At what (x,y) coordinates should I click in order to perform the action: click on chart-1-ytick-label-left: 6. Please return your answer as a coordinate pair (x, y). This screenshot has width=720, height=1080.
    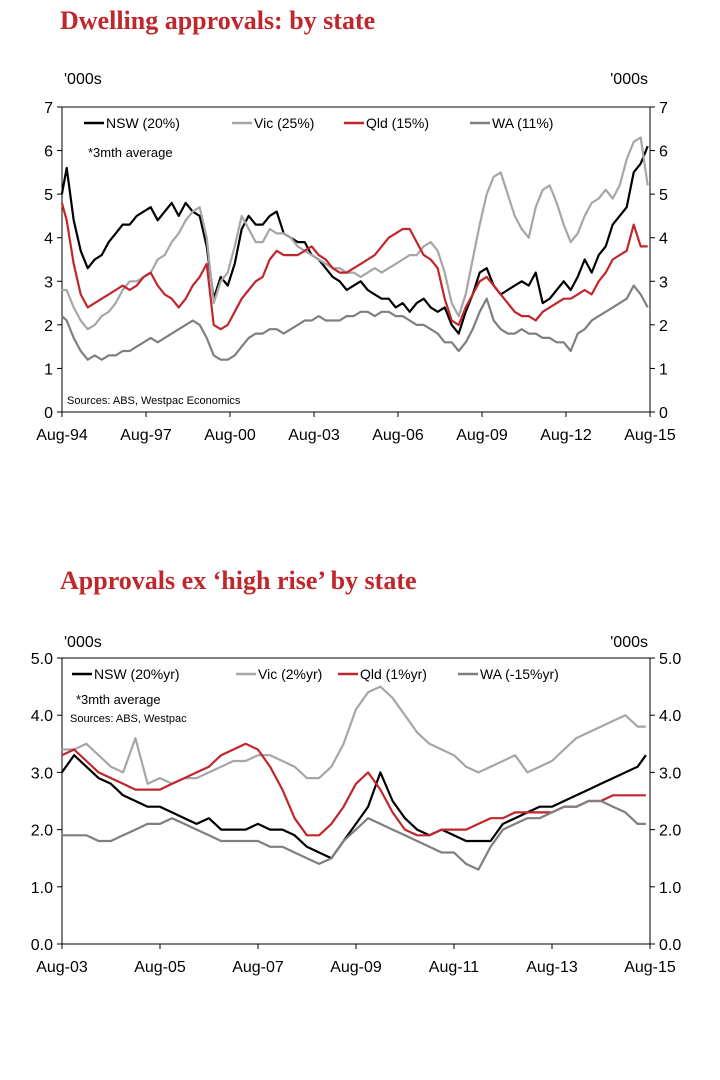
    Looking at the image, I should click on (48, 152).